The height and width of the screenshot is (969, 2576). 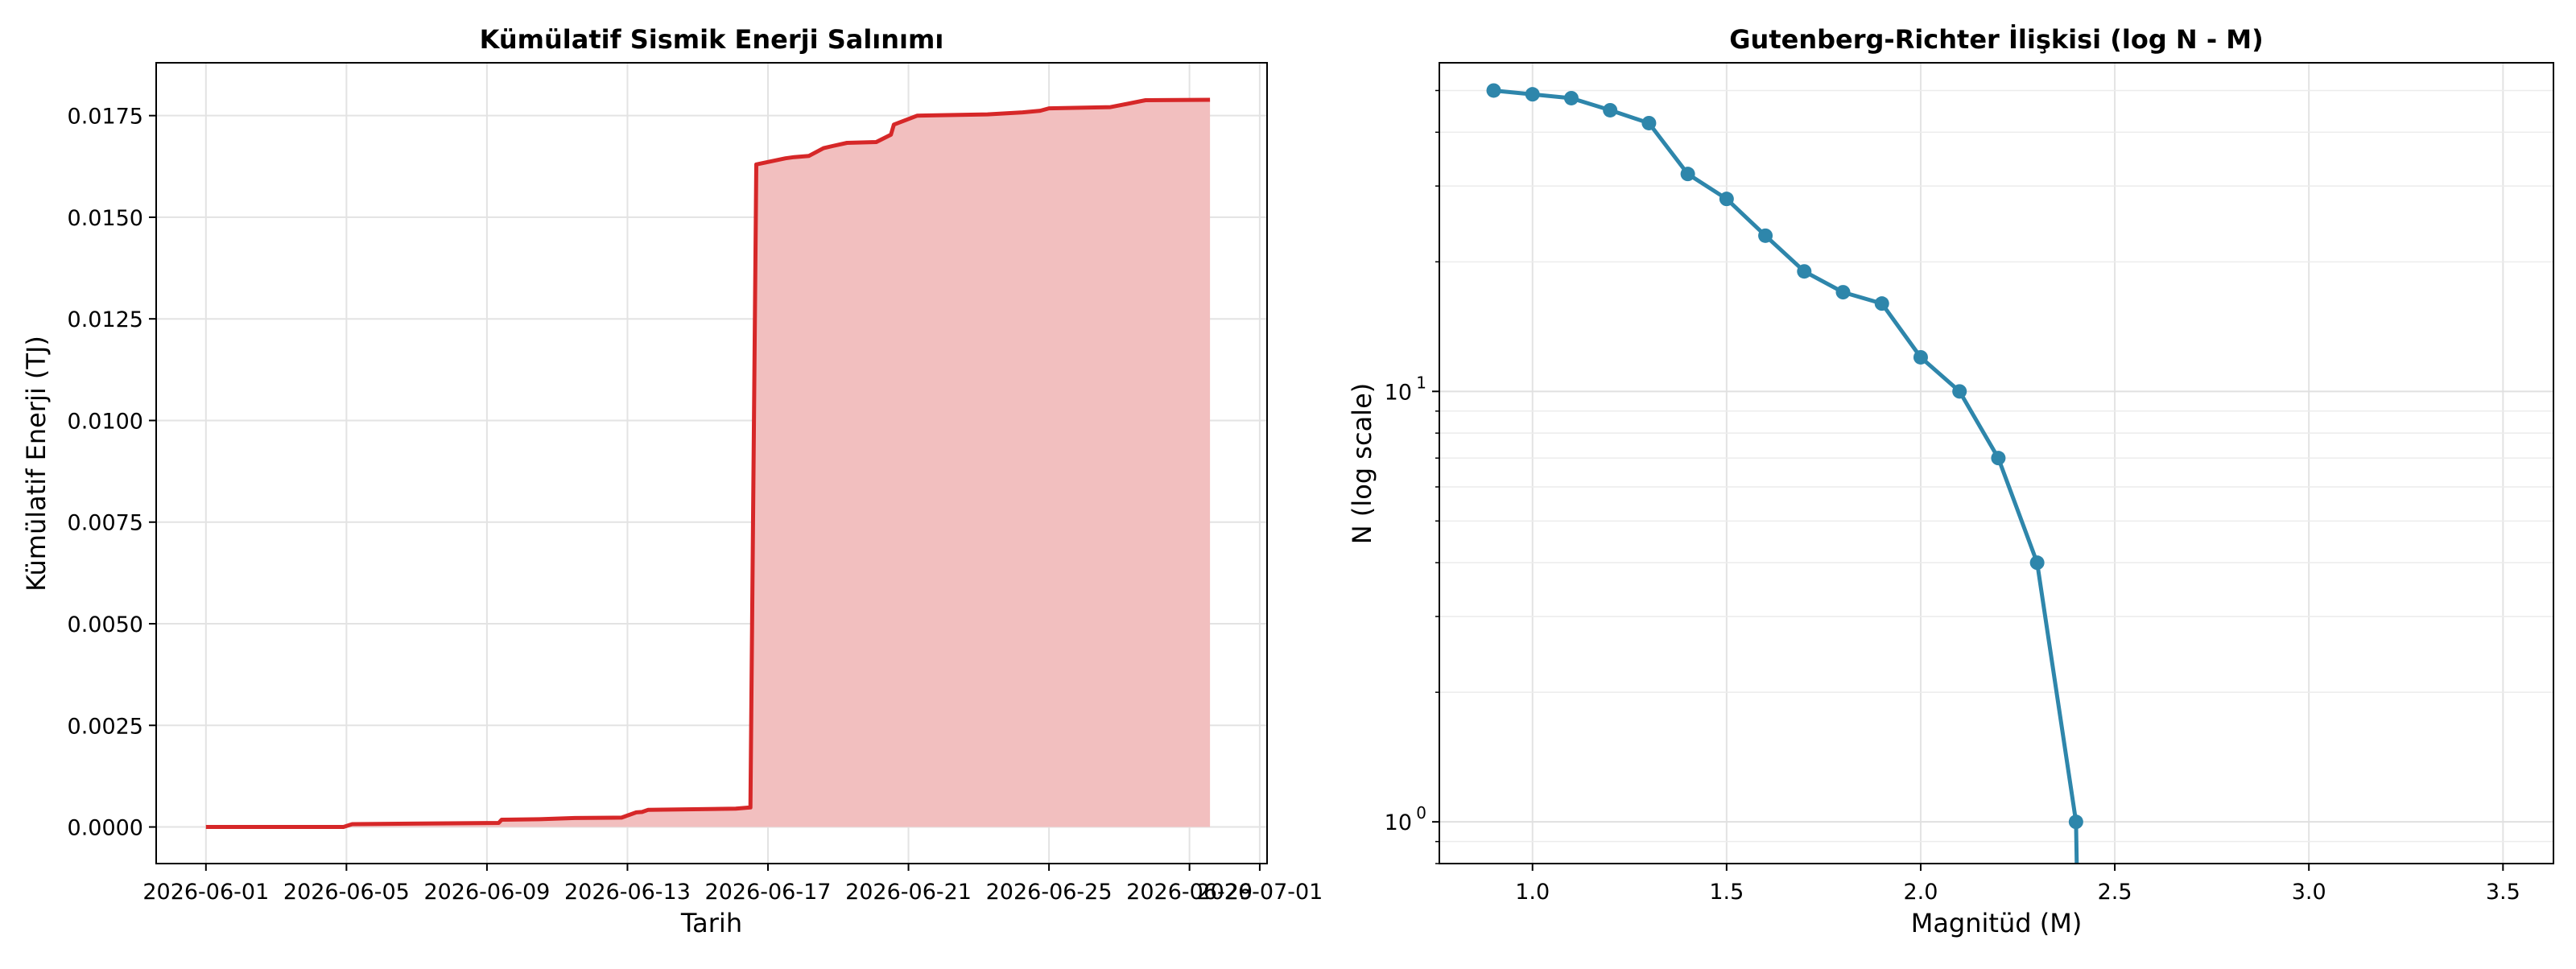 I want to click on gr-chart-title: Gutenberg-Richter İlişkisi (log N - M), so click(x=1996, y=39).